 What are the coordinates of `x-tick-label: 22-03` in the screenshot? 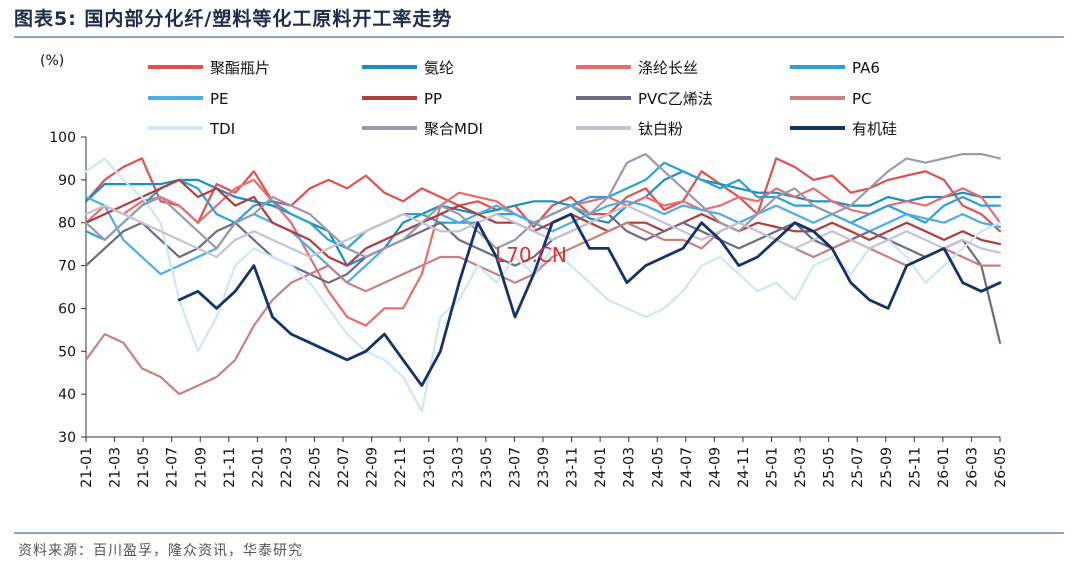 It's located at (287, 467).